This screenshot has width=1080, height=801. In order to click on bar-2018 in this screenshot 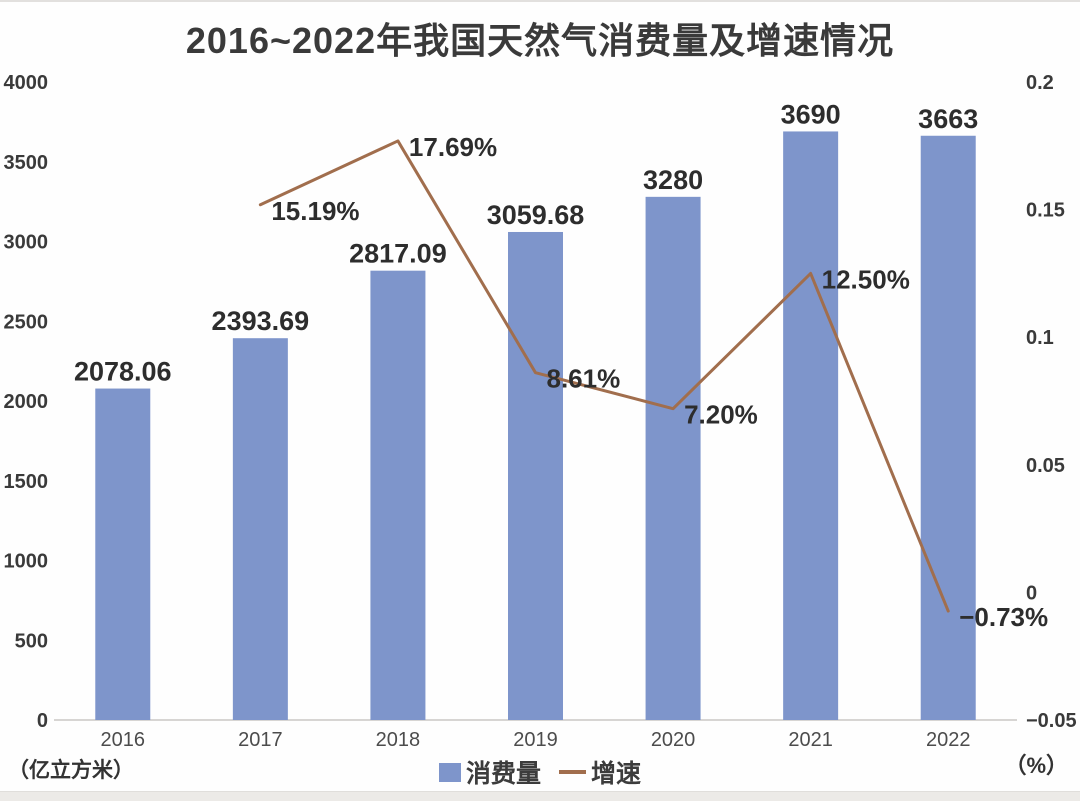, I will do `click(398, 495)`.